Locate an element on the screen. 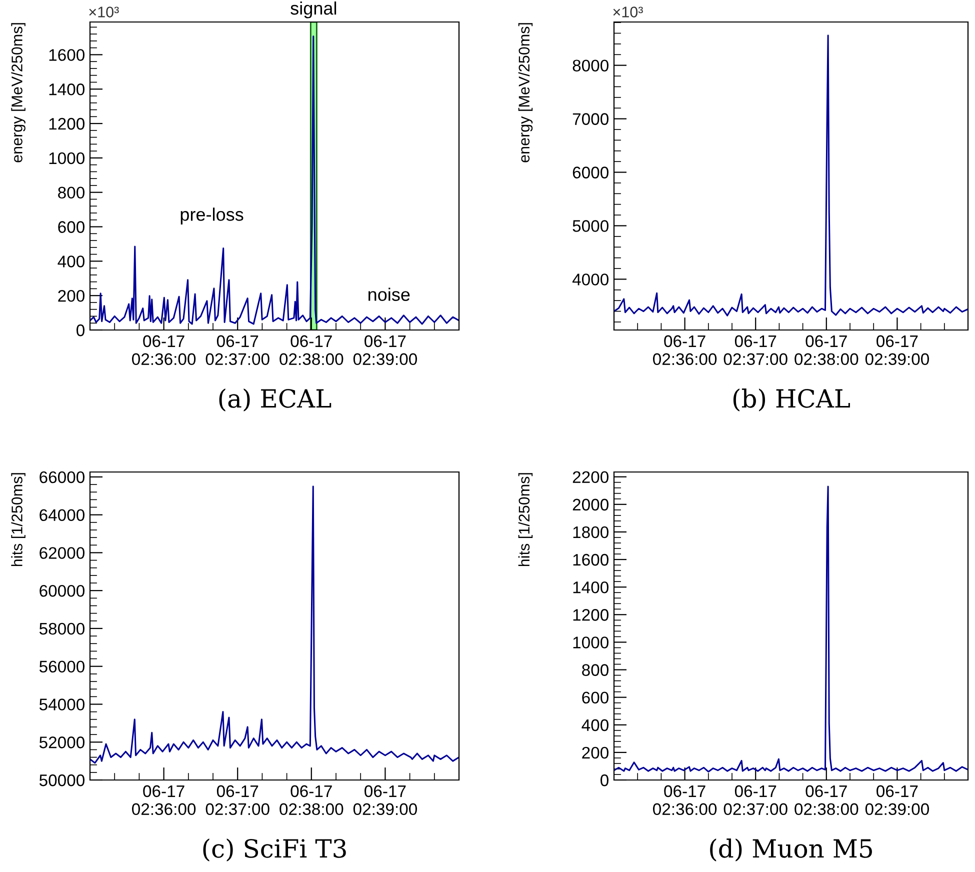 The height and width of the screenshot is (872, 975). y-tick-label: 64000 is located at coordinates (62, 515).